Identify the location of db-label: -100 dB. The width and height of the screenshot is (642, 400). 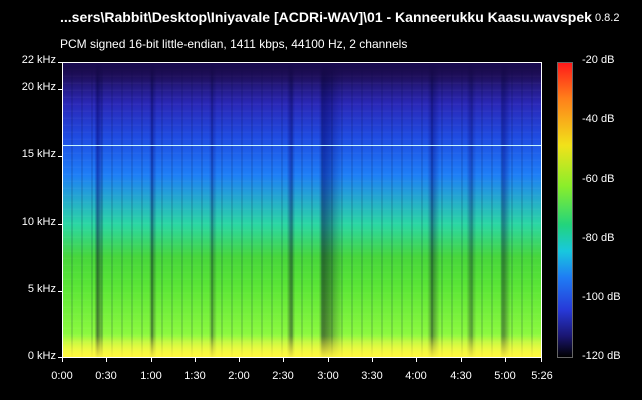
(601, 297).